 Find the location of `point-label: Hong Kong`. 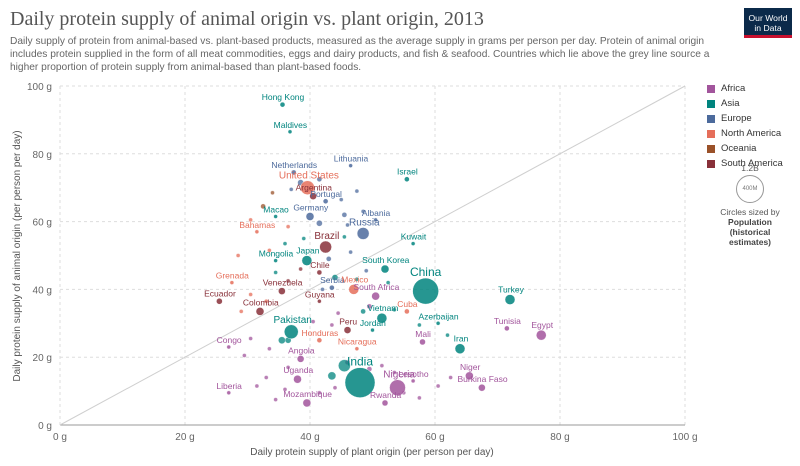

point-label: Hong Kong is located at coordinates (283, 97).